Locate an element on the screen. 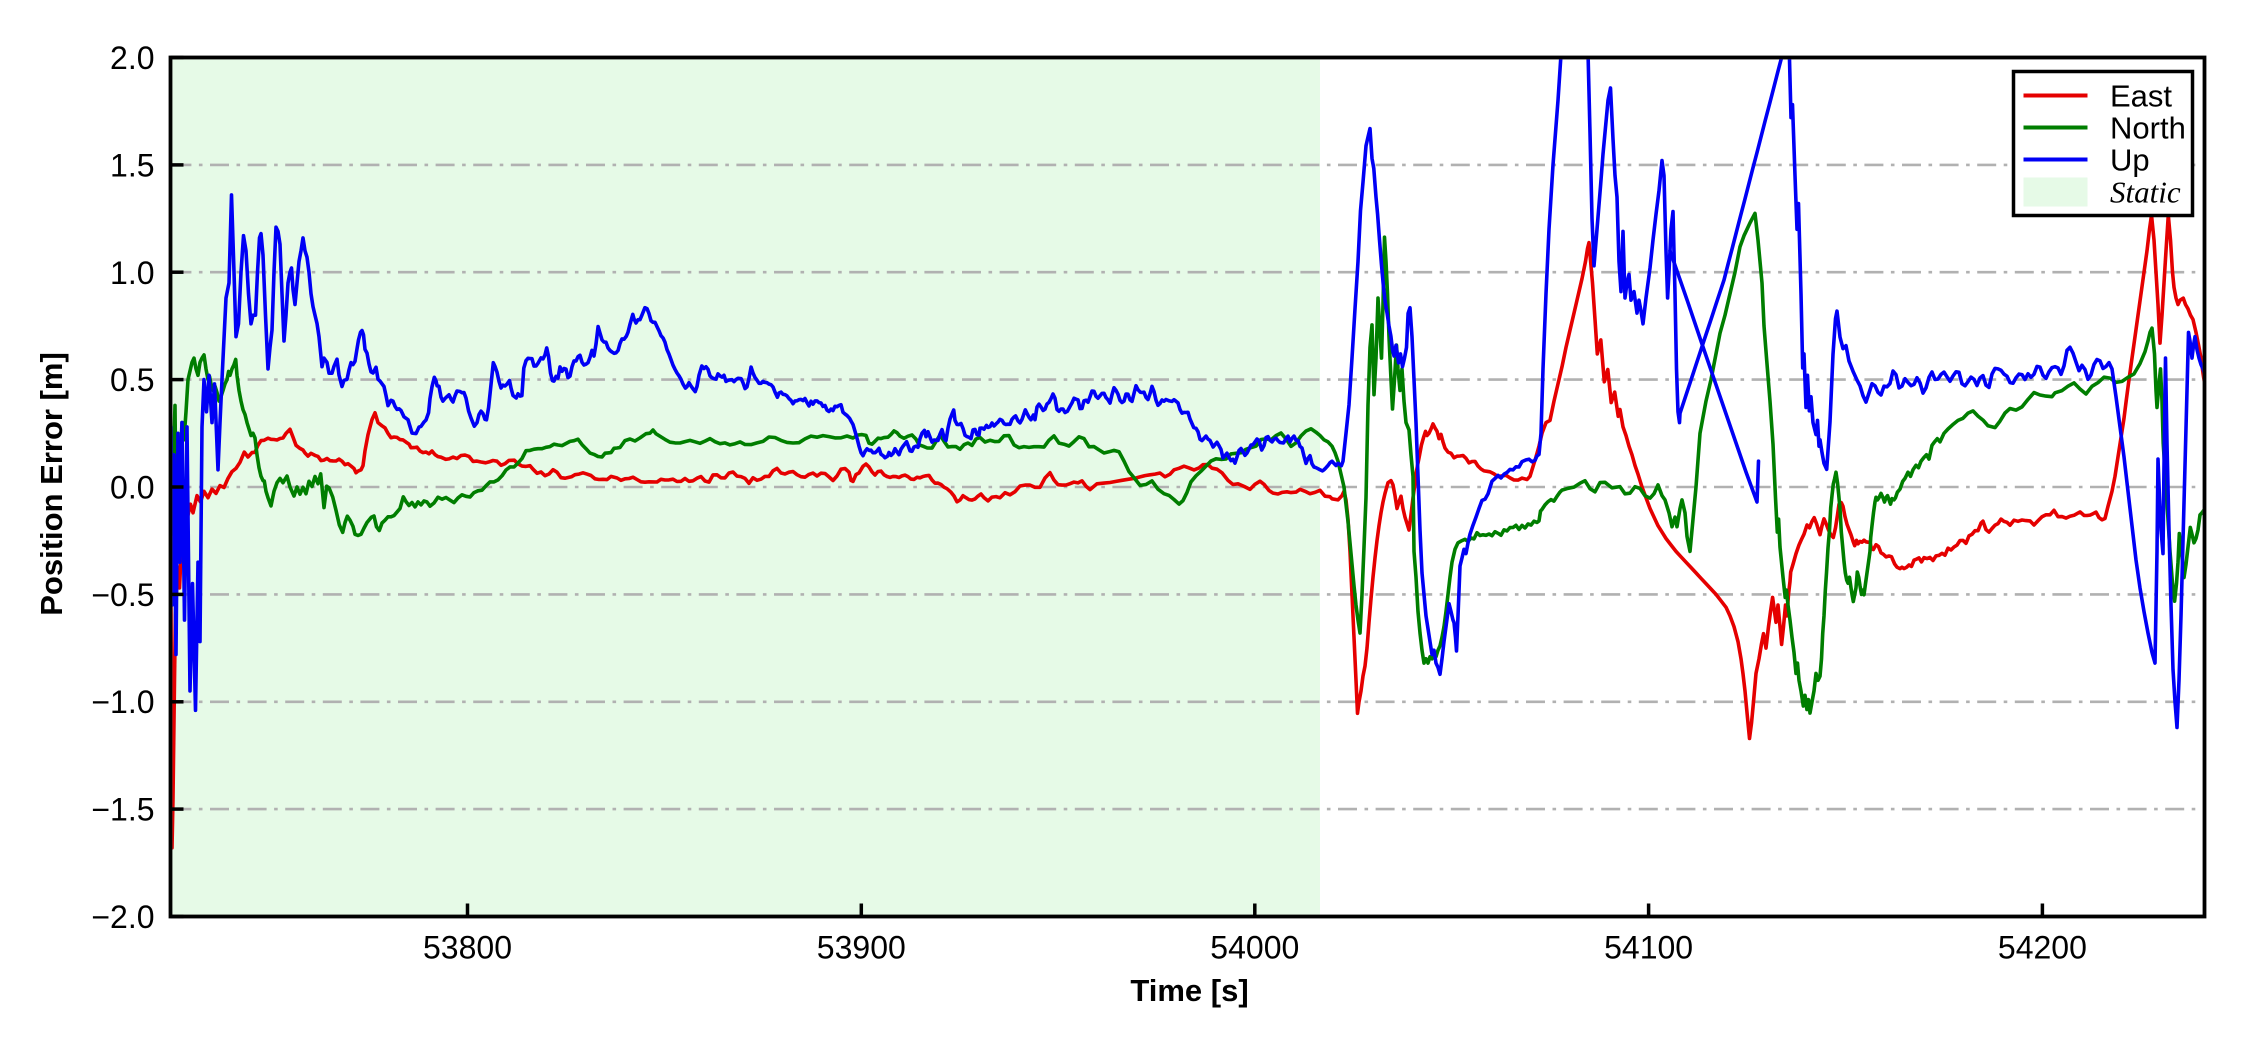  svg-text: 53900 is located at coordinates (861, 948).